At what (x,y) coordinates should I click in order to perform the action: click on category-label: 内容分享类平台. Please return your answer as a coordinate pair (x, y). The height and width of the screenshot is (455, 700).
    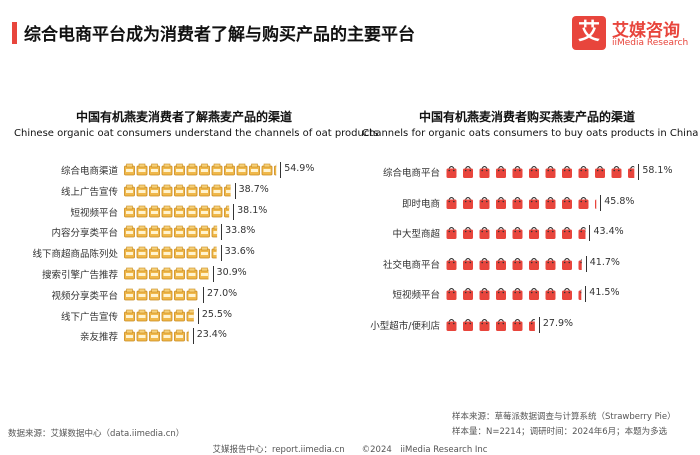
    Looking at the image, I should click on (84, 234).